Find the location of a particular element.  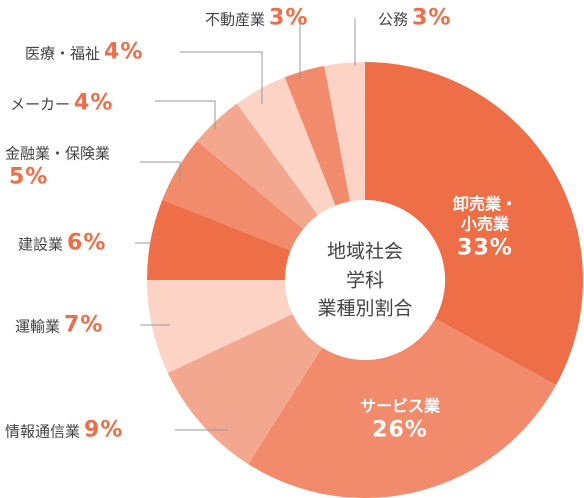

slice-label: サービス業 26% is located at coordinates (400, 420).